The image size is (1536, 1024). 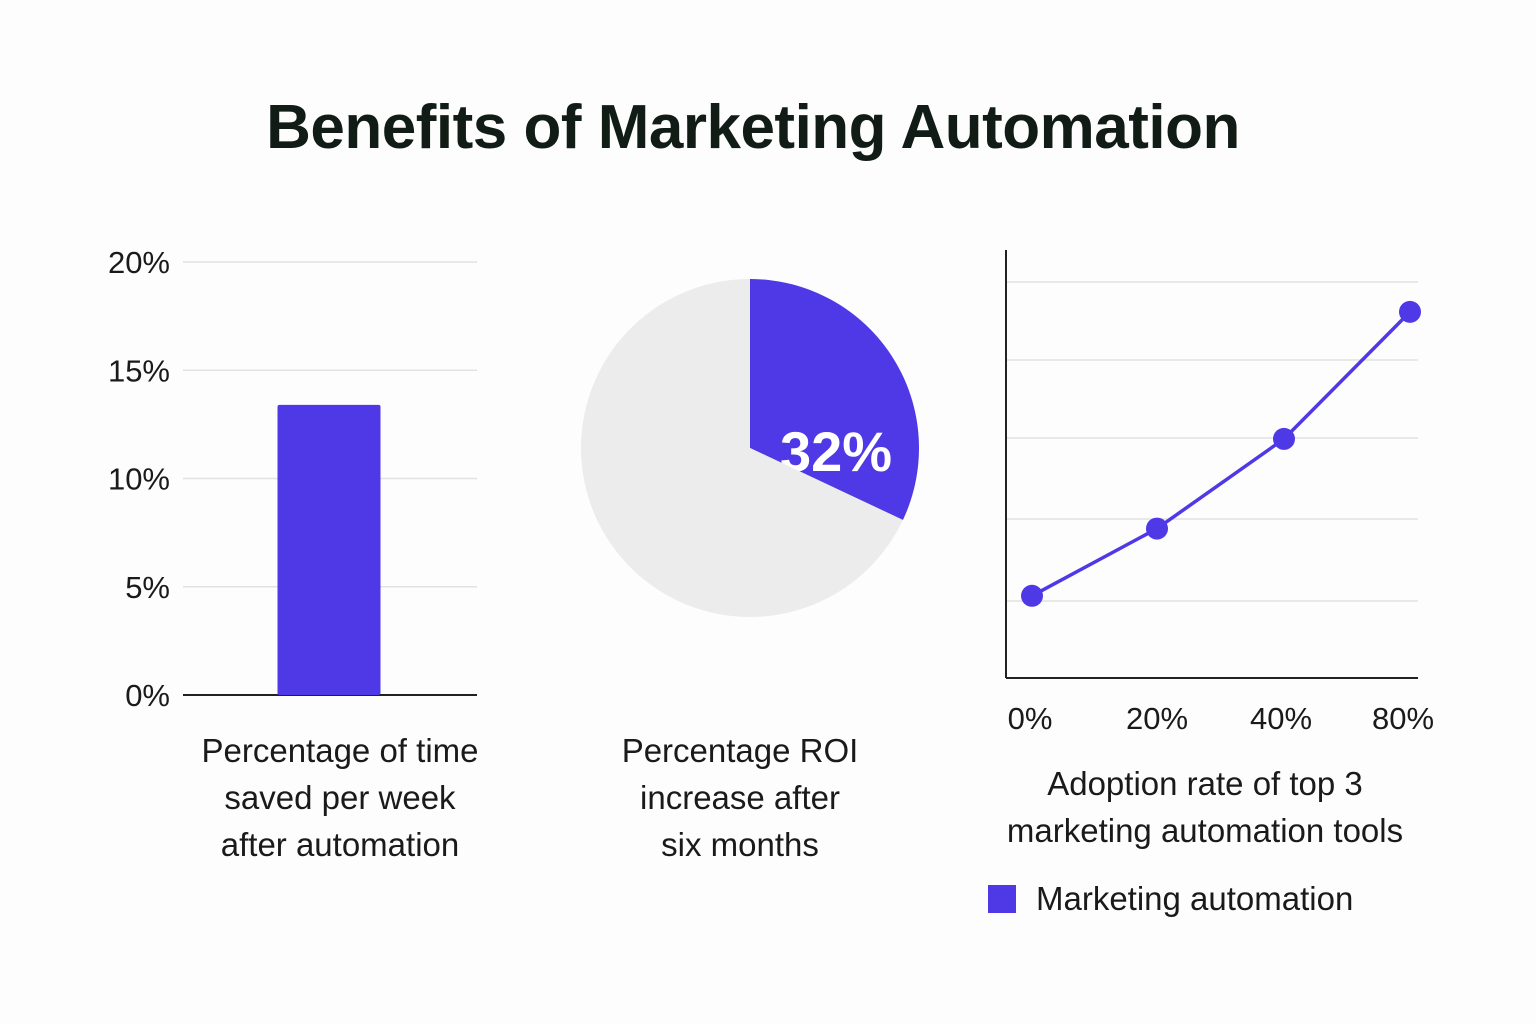 I want to click on line-series, so click(x=1221, y=454).